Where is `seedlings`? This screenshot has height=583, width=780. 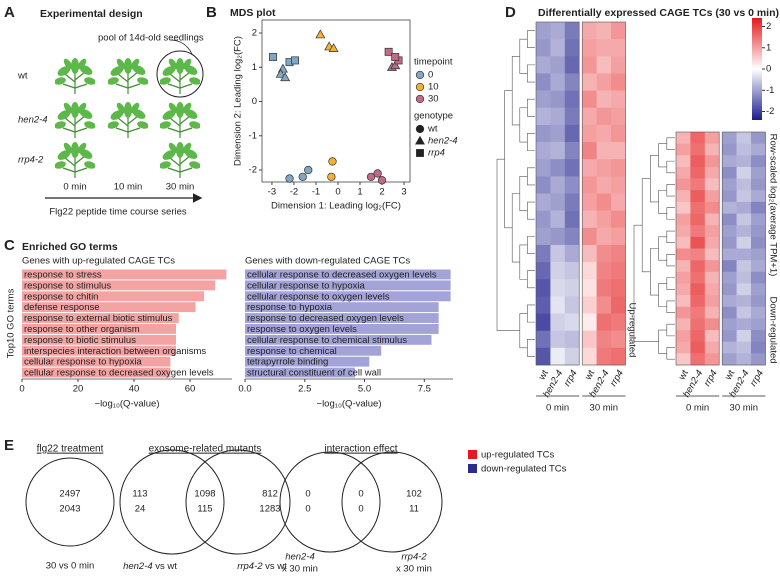 seedlings is located at coordinates (127, 118).